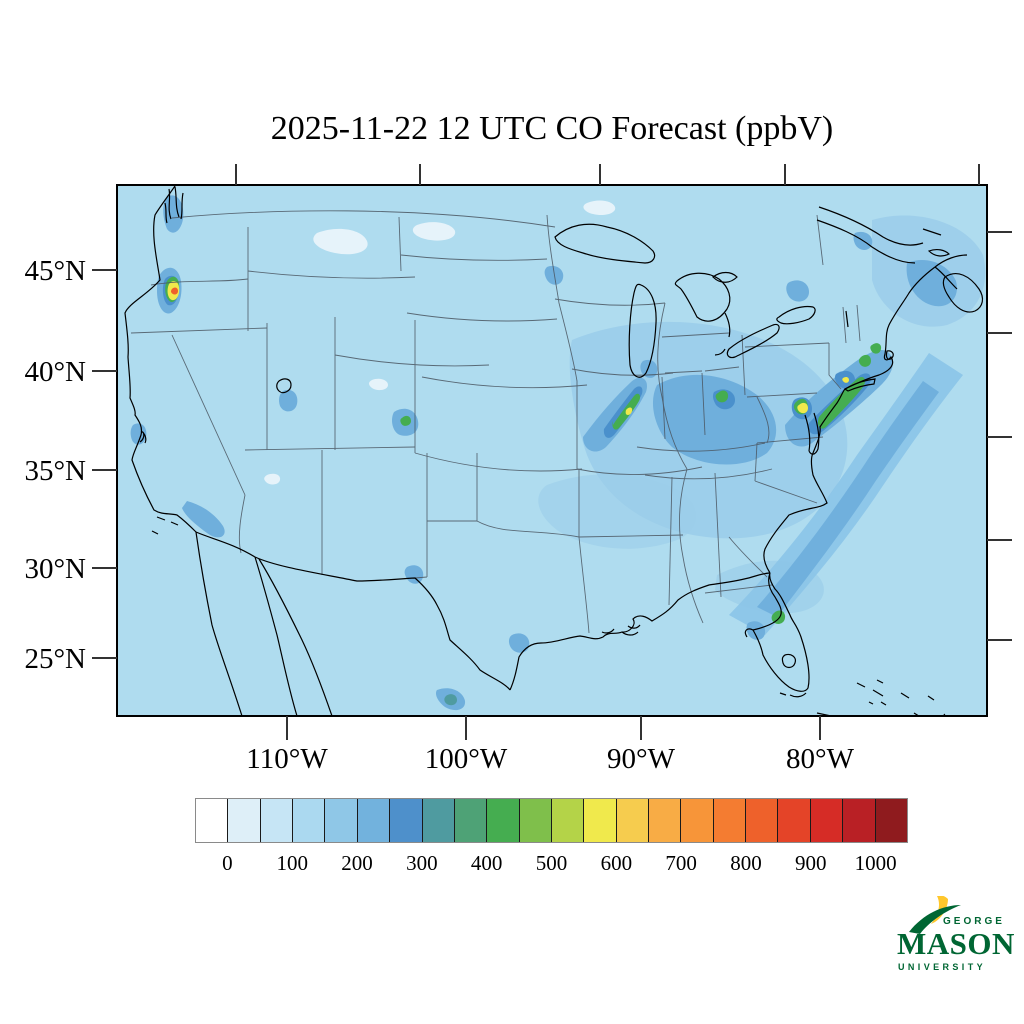 The image size is (1024, 1024). I want to click on colorbar-tick-label: 800, so click(746, 863).